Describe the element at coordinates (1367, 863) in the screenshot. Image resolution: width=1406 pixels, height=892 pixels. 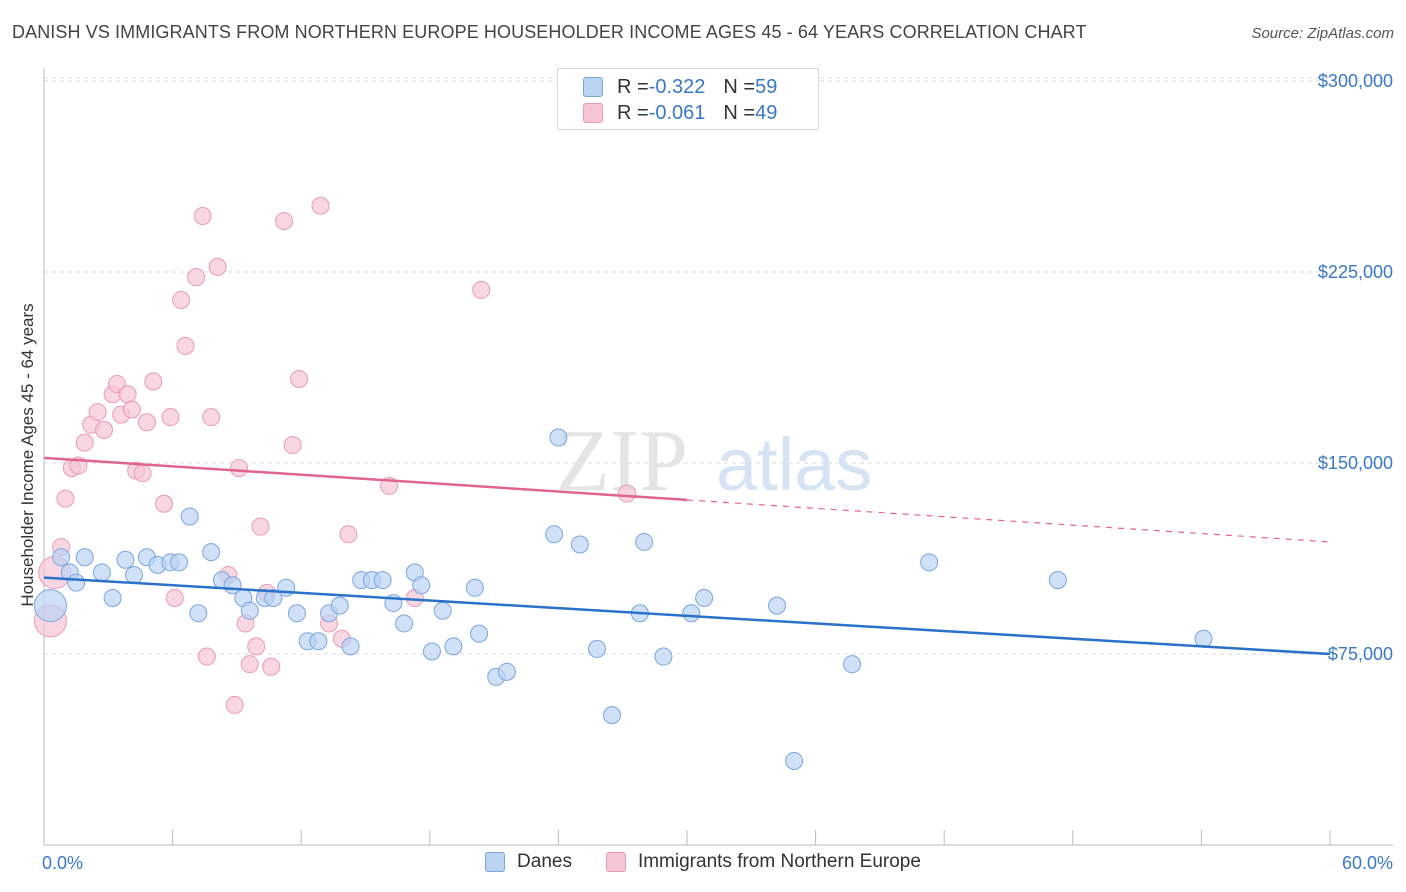
I see `x-tick-label-max: 60.0%` at that location.